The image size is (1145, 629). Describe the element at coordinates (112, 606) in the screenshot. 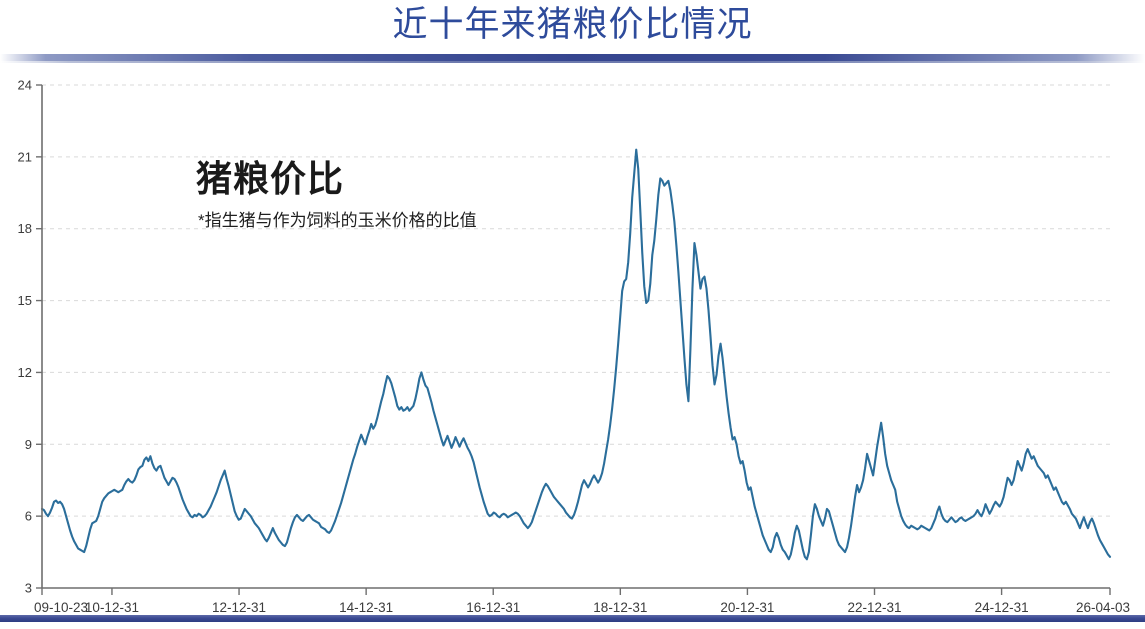

I see `x-axis-label: 10-12-31` at that location.